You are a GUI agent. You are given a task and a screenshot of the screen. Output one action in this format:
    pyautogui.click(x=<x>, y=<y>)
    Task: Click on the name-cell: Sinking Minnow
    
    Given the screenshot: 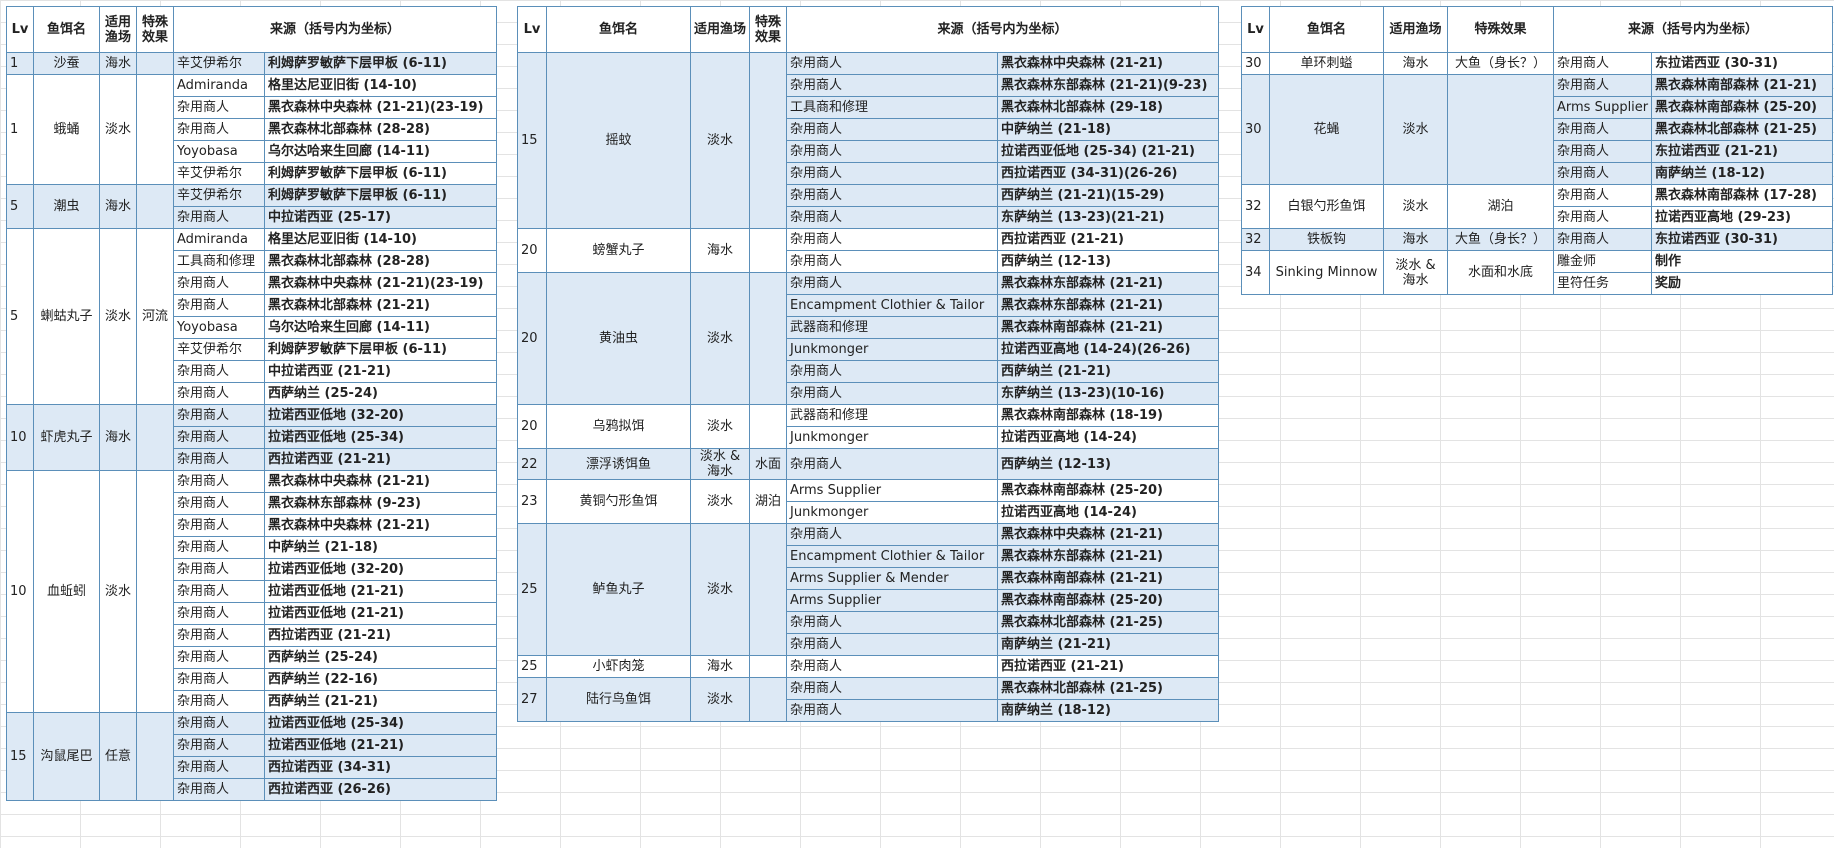 What is the action you would take?
    pyautogui.click(x=1326, y=272)
    